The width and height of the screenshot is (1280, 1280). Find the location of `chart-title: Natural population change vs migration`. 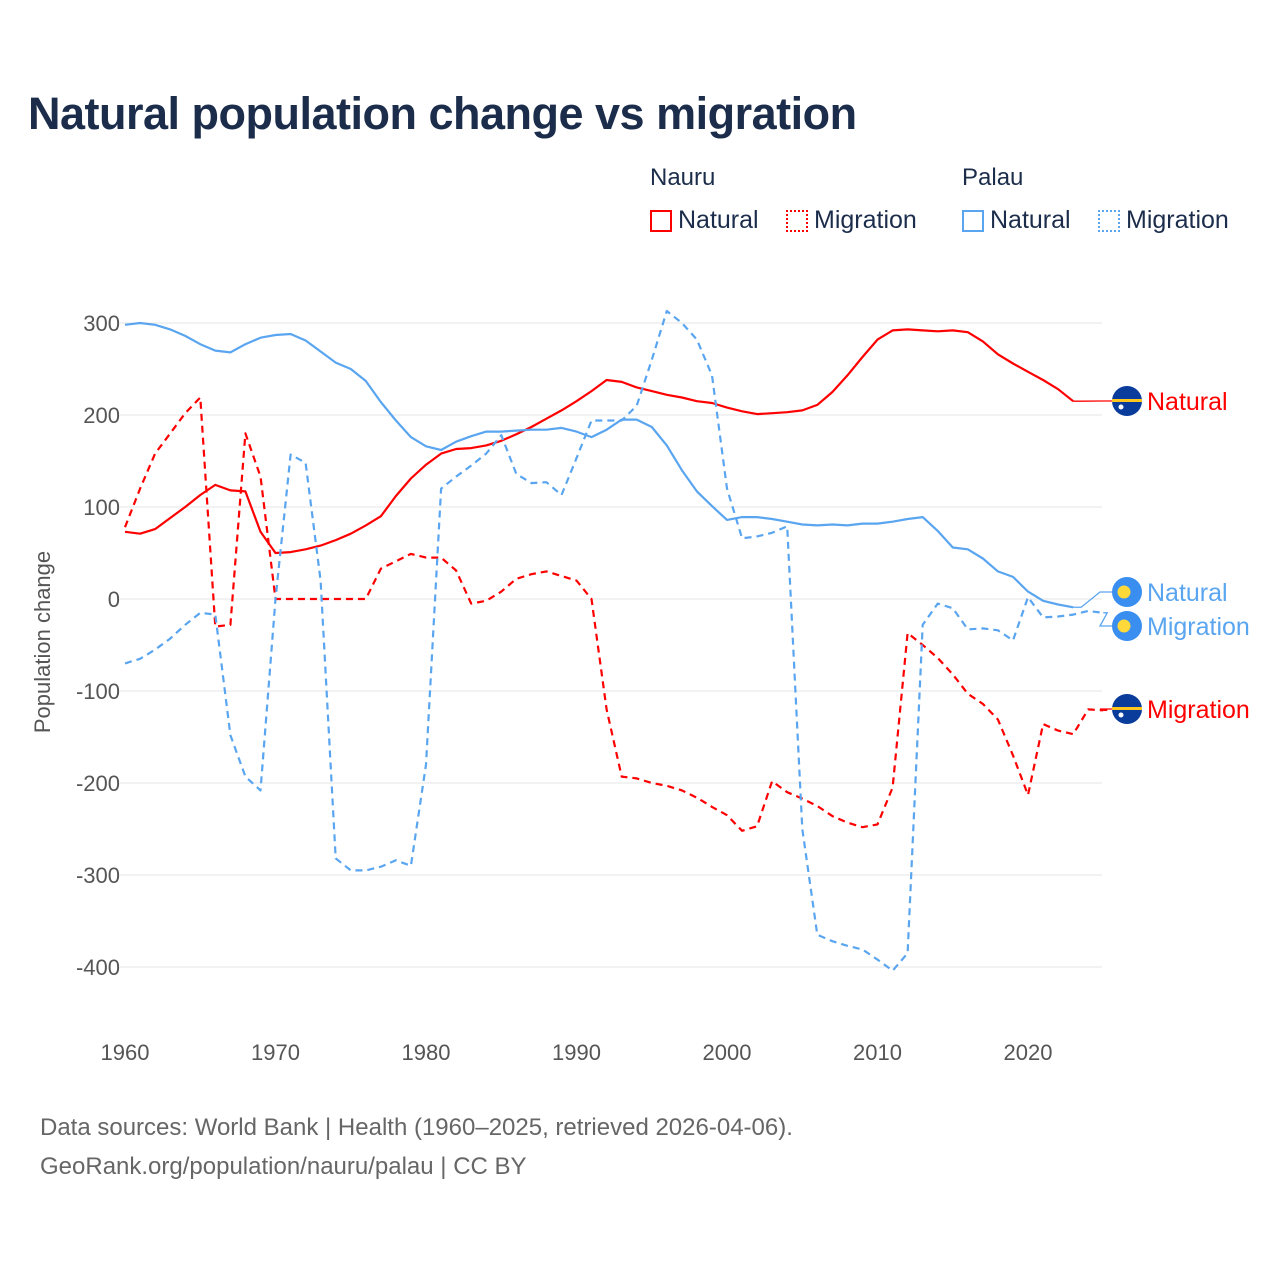

chart-title: Natural population change vs migration is located at coordinates (442, 113).